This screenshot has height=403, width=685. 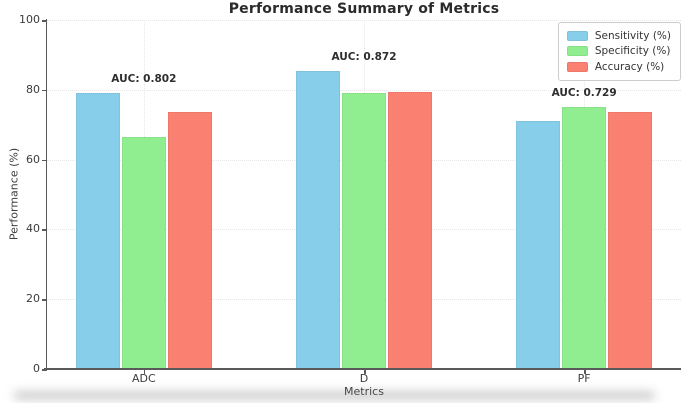 I want to click on auc-annotation-pf: AUC: 0.729, so click(x=584, y=93).